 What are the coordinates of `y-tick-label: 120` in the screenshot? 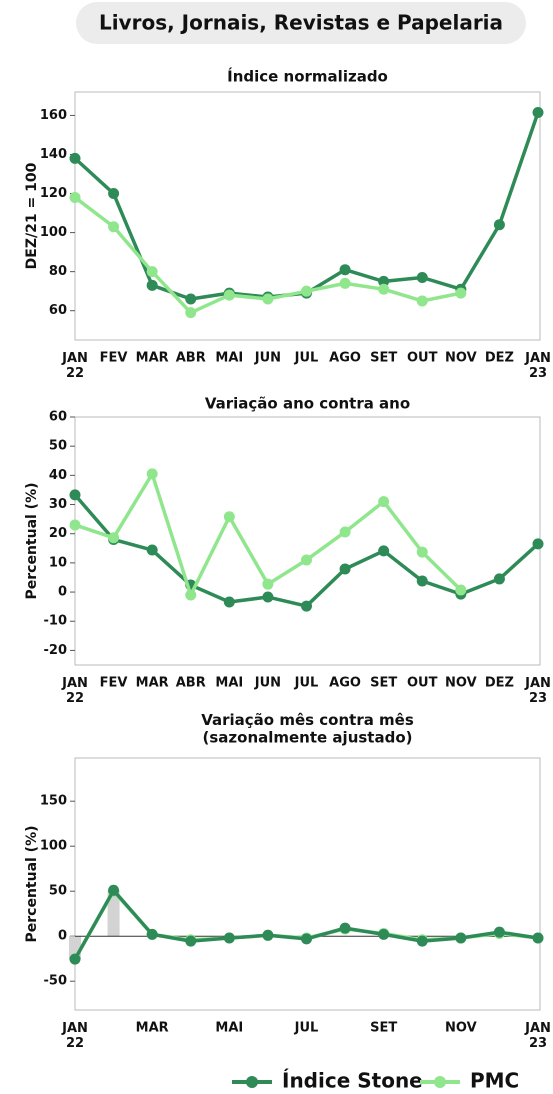 It's located at (53, 193).